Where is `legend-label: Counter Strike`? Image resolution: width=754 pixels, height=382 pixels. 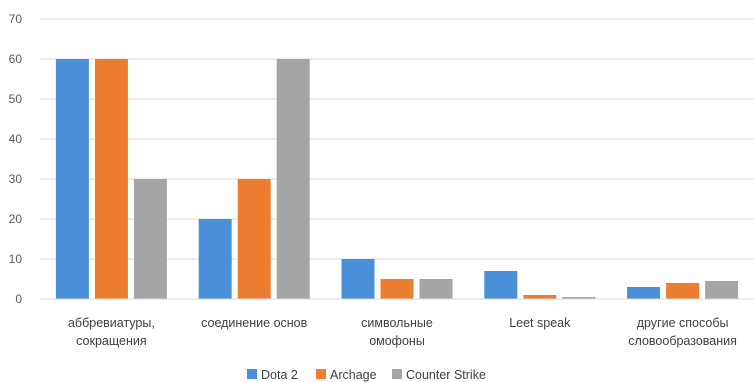 legend-label: Counter Strike is located at coordinates (446, 375).